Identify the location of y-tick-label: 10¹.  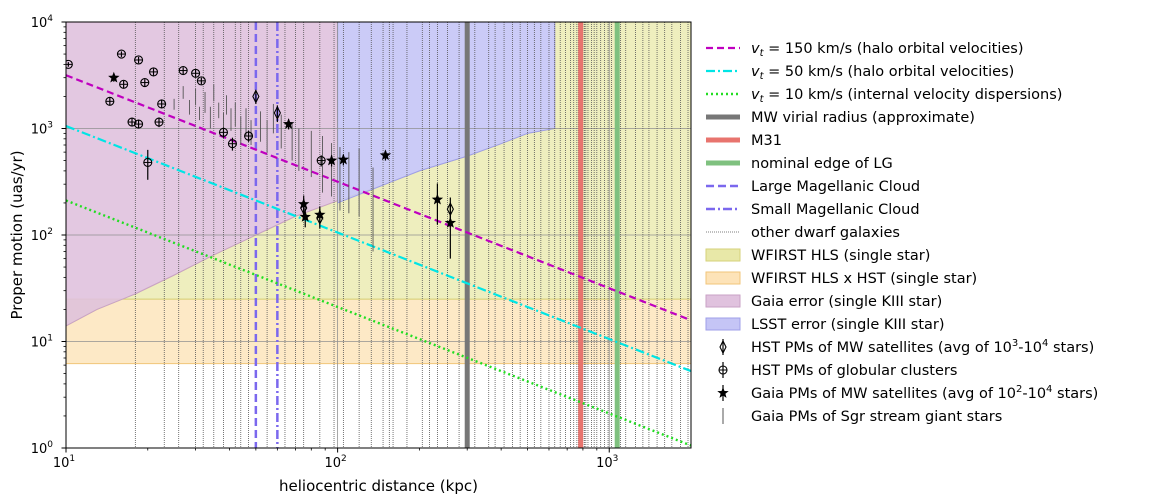
(42, 342).